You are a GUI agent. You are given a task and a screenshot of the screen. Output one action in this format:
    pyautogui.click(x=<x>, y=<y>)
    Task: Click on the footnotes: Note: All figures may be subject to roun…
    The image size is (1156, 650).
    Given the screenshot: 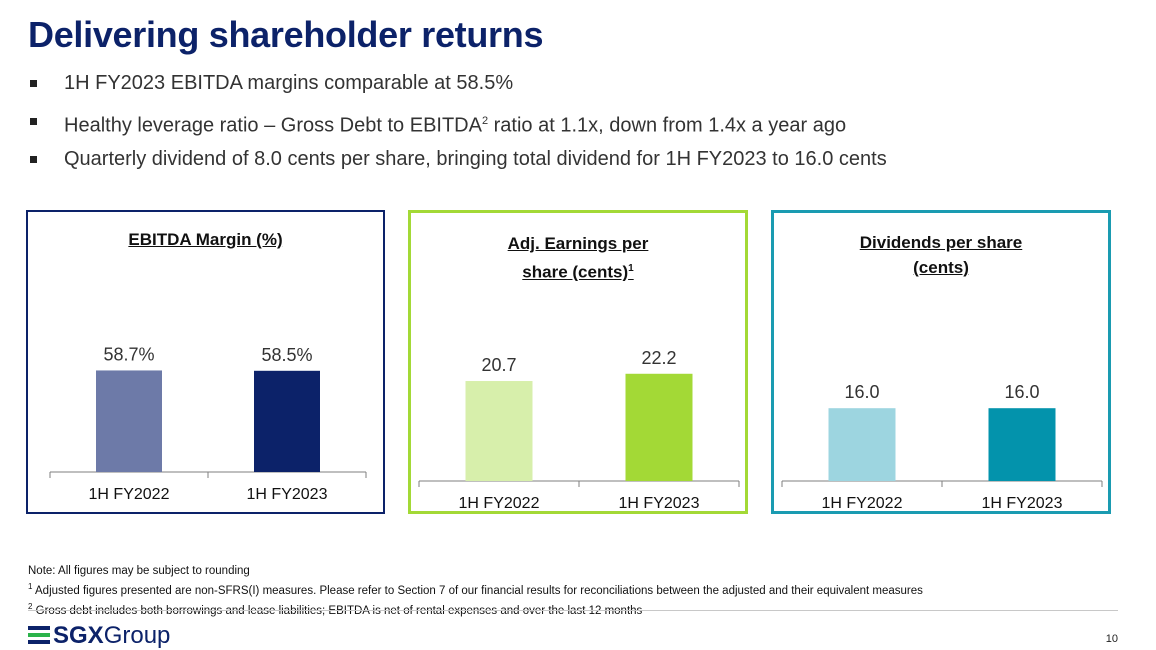 What is the action you would take?
    pyautogui.click(x=475, y=591)
    